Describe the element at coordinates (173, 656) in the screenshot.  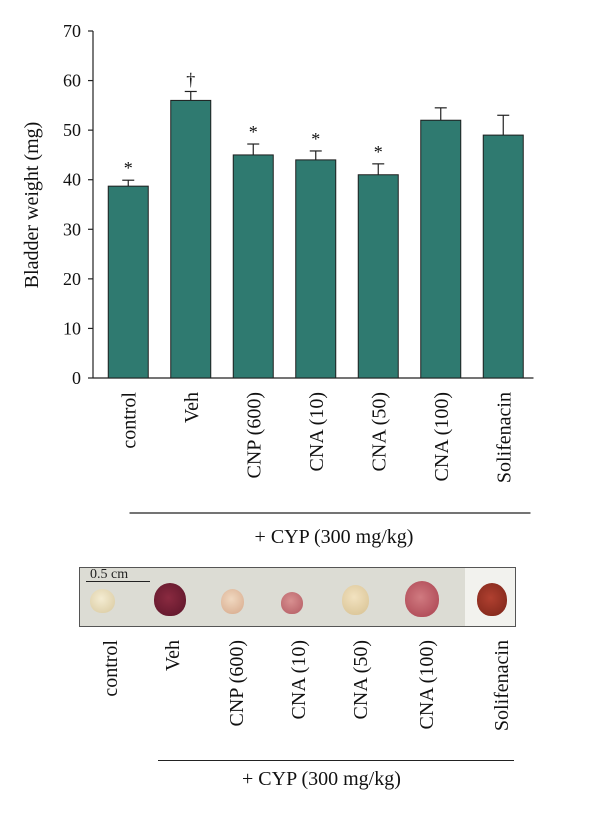
I see `photo-label: Veh` at that location.